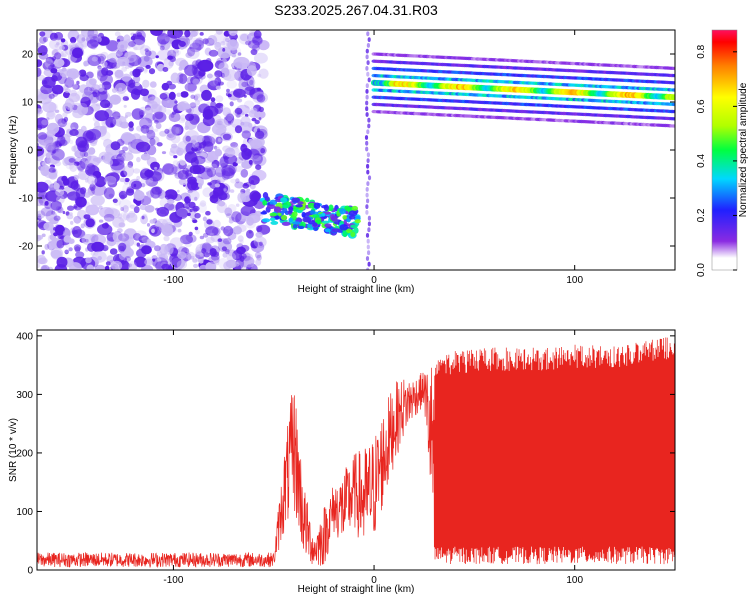 The image size is (750, 600). Describe the element at coordinates (701, 51) in the screenshot. I see `colorbar-tick-label: 0.8` at that location.